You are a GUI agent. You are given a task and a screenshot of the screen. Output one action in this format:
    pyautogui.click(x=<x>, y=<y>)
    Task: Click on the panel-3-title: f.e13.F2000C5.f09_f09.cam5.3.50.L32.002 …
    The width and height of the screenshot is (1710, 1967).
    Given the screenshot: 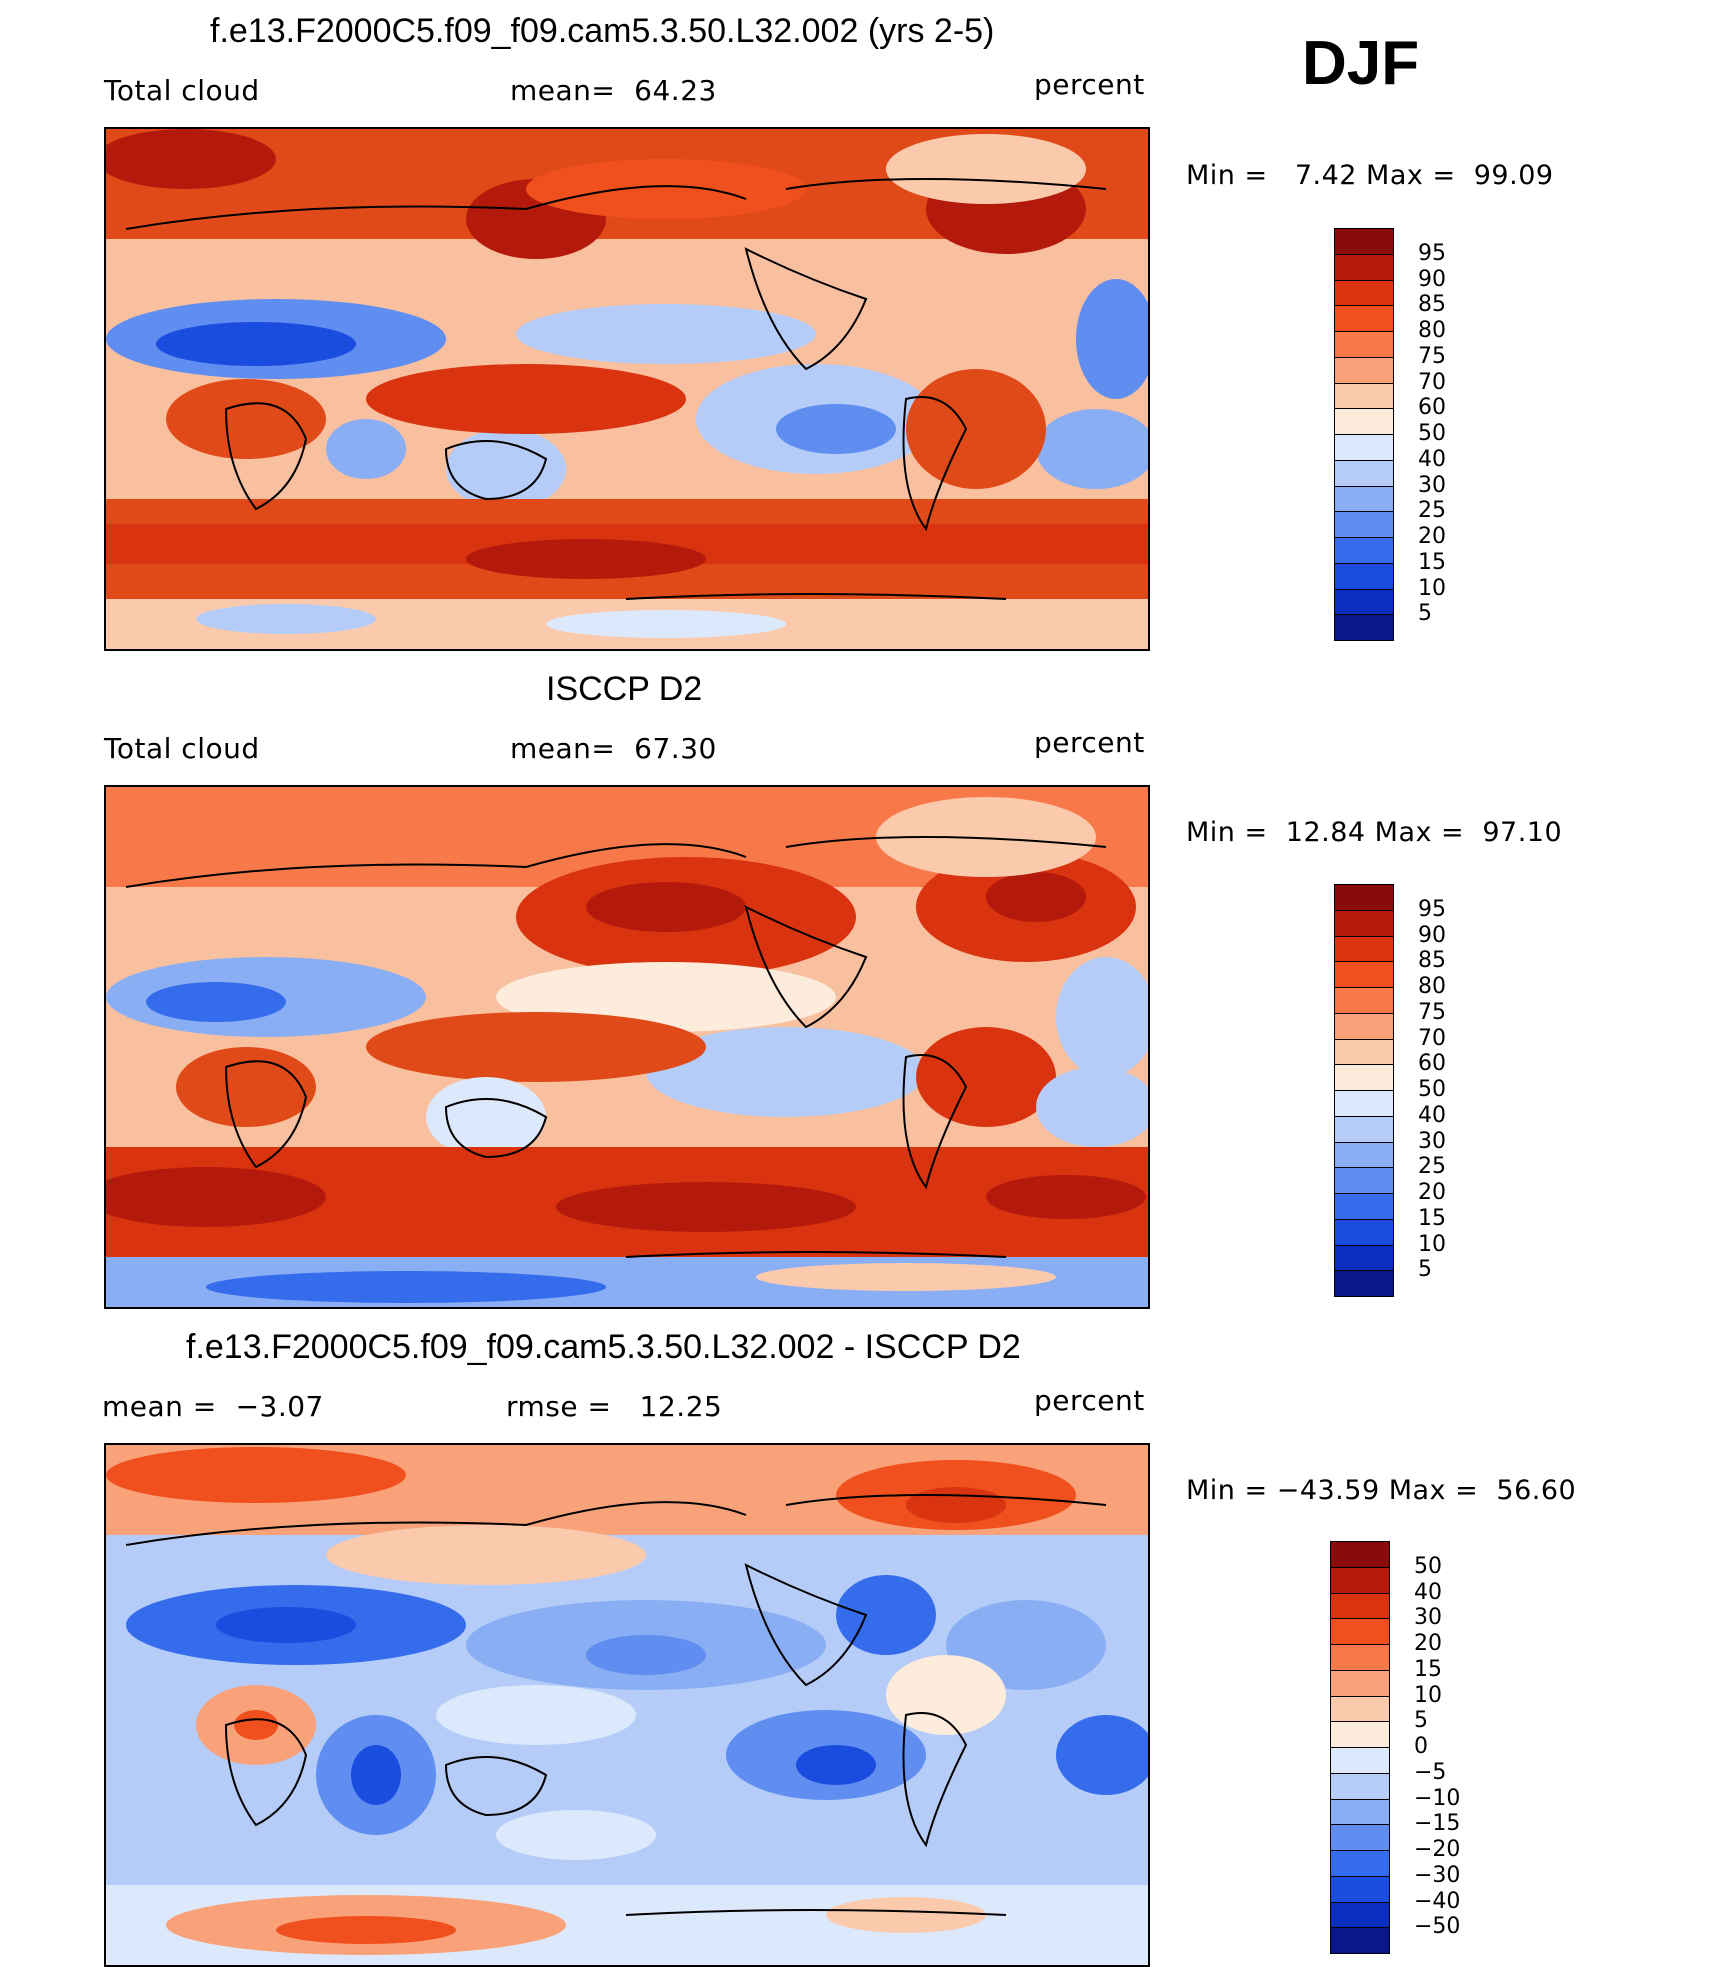 What is the action you would take?
    pyautogui.click(x=603, y=1347)
    